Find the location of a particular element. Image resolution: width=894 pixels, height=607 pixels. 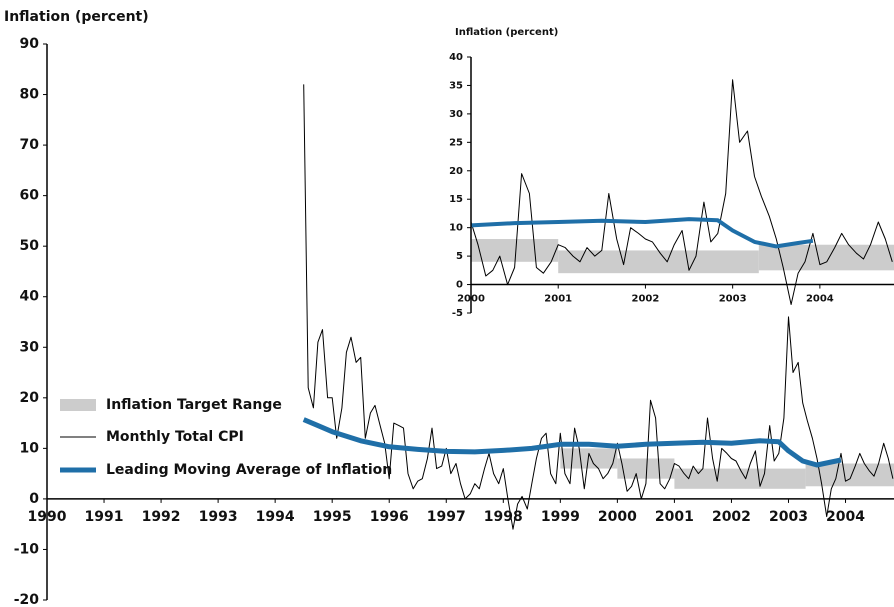

y-tick-label: 5 is located at coordinates (459, 256).